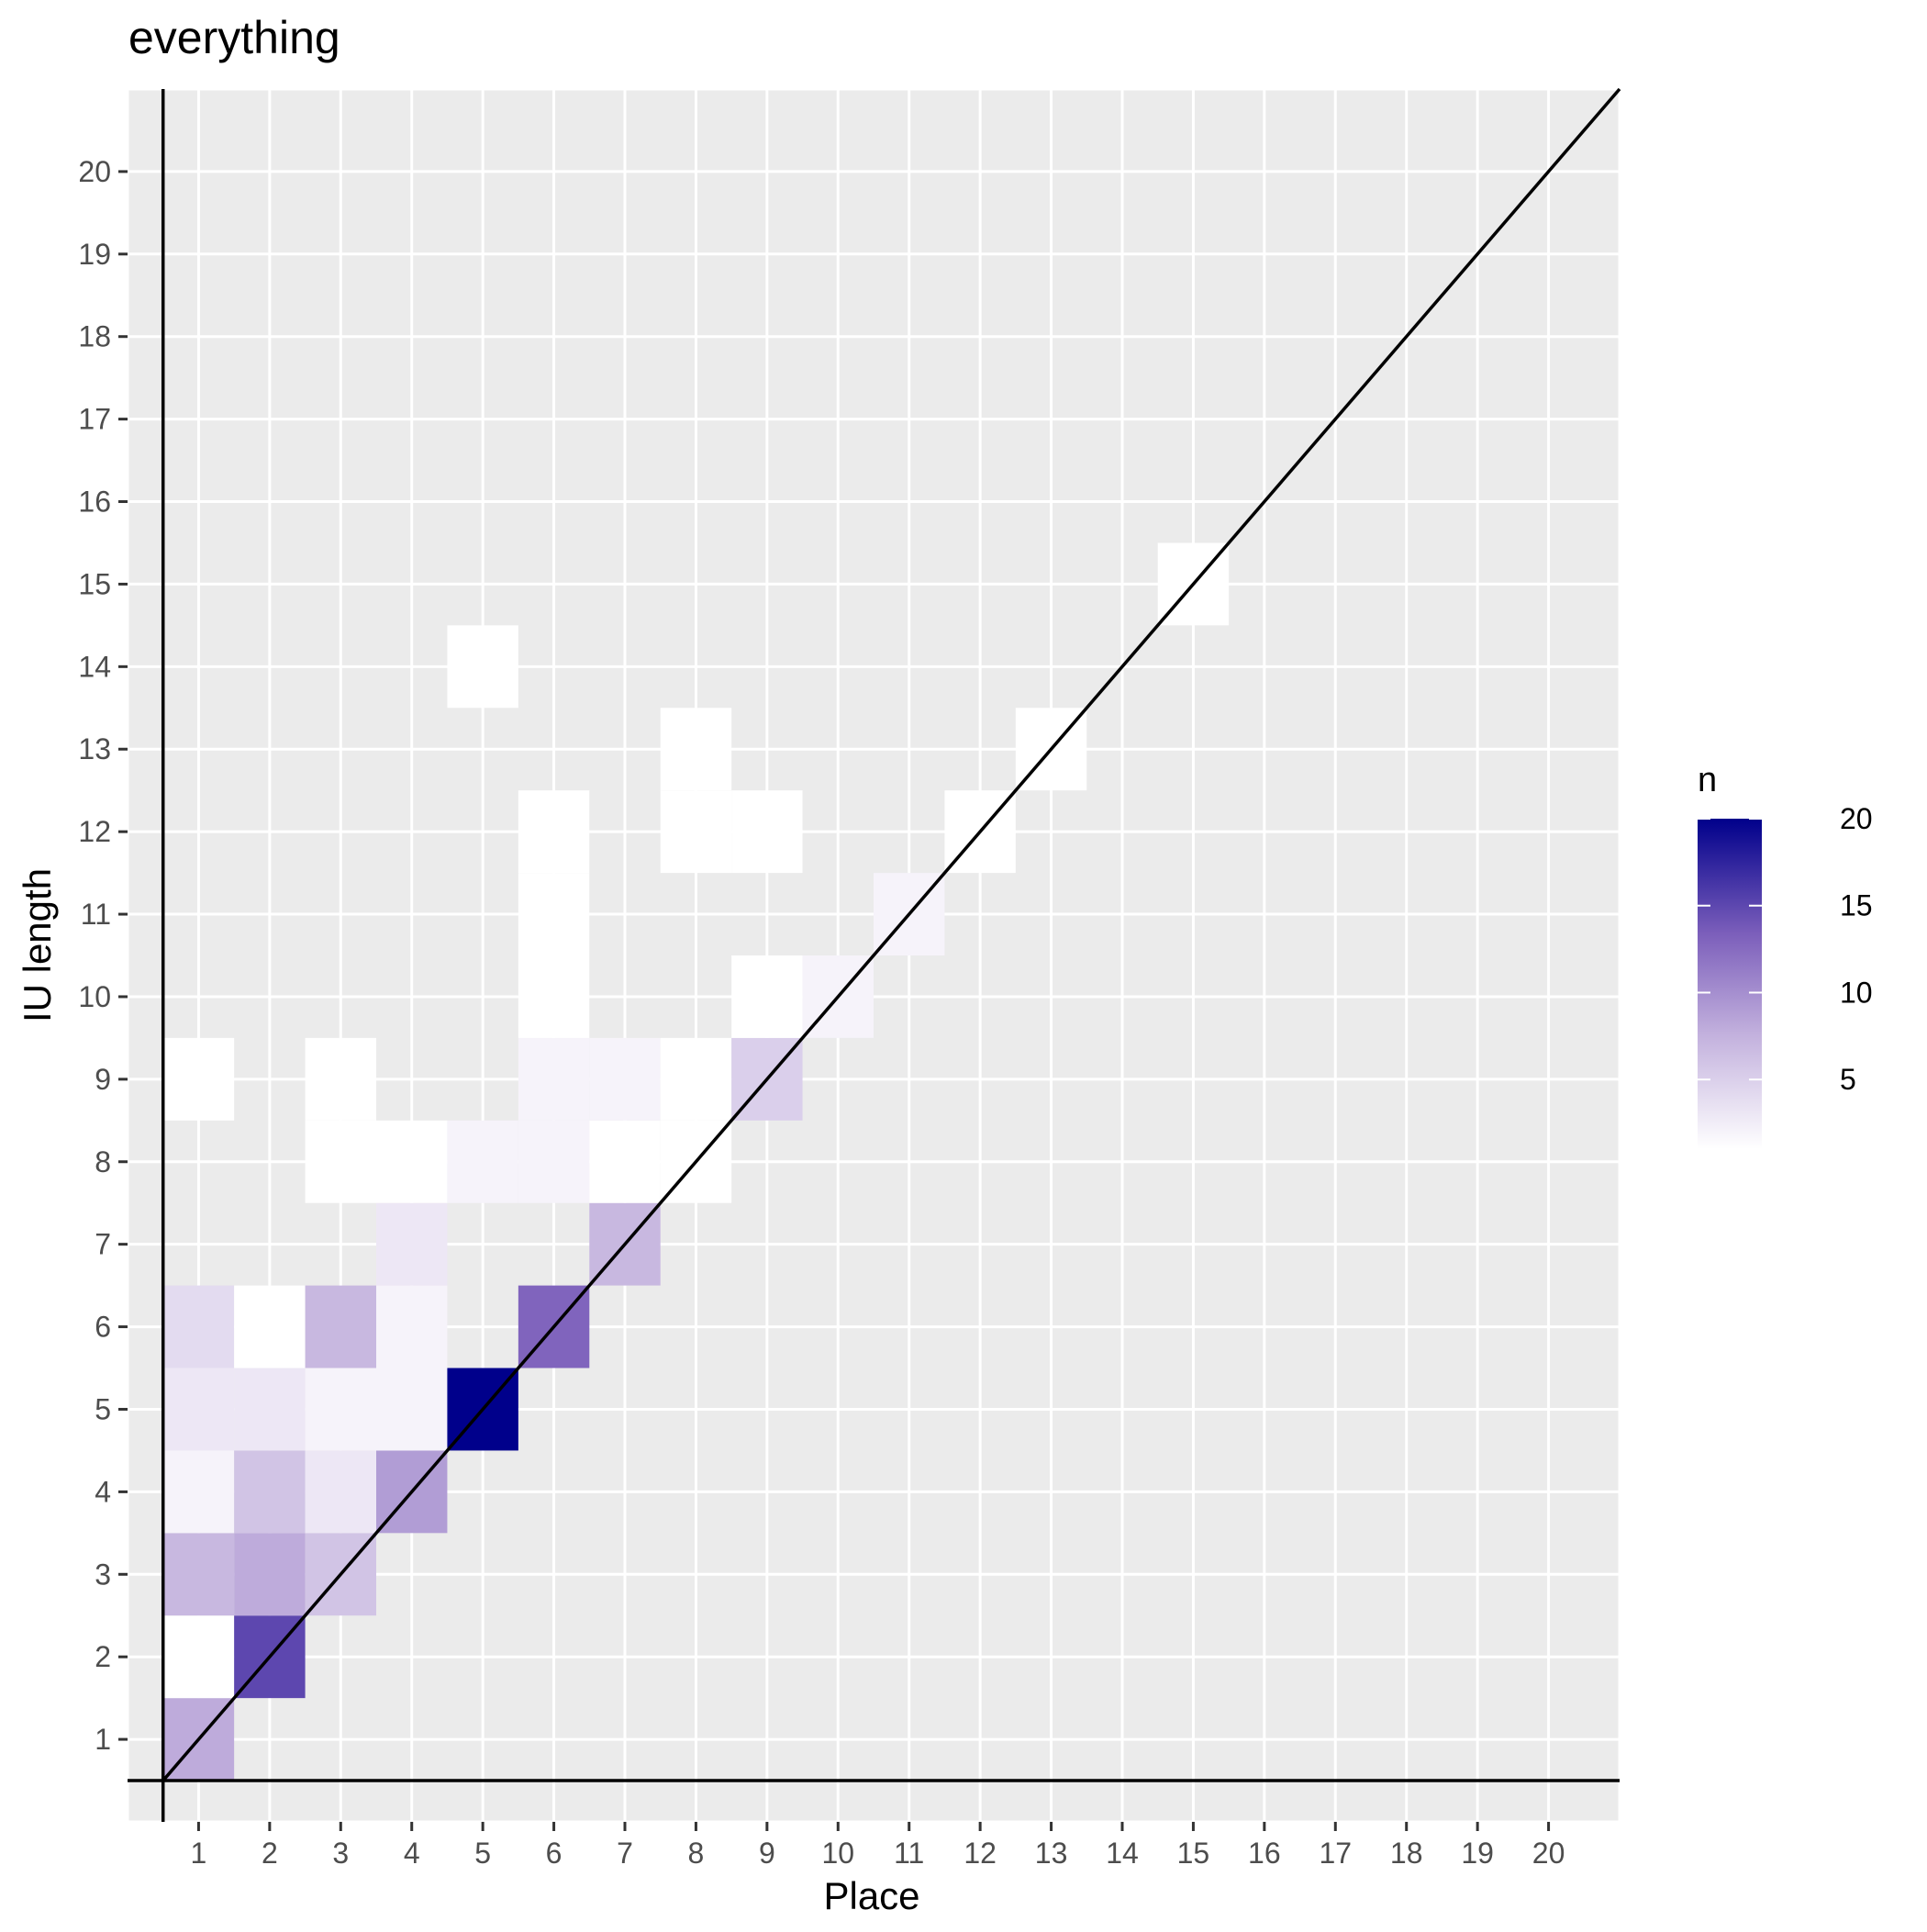 The height and width of the screenshot is (1932, 1927). I want to click on x-tick-label: 2, so click(270, 1853).